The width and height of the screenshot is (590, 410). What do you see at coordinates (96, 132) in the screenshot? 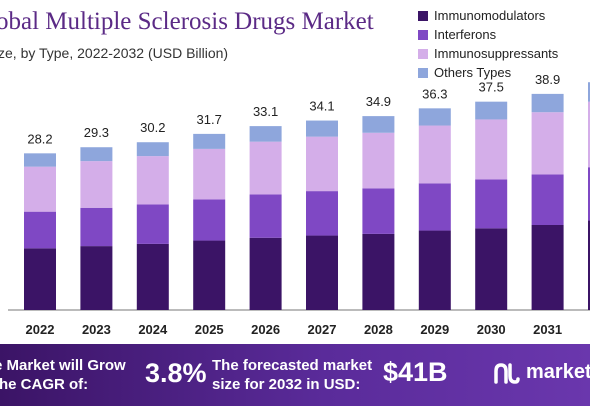
I see `bar-total-label: 29.3` at bounding box center [96, 132].